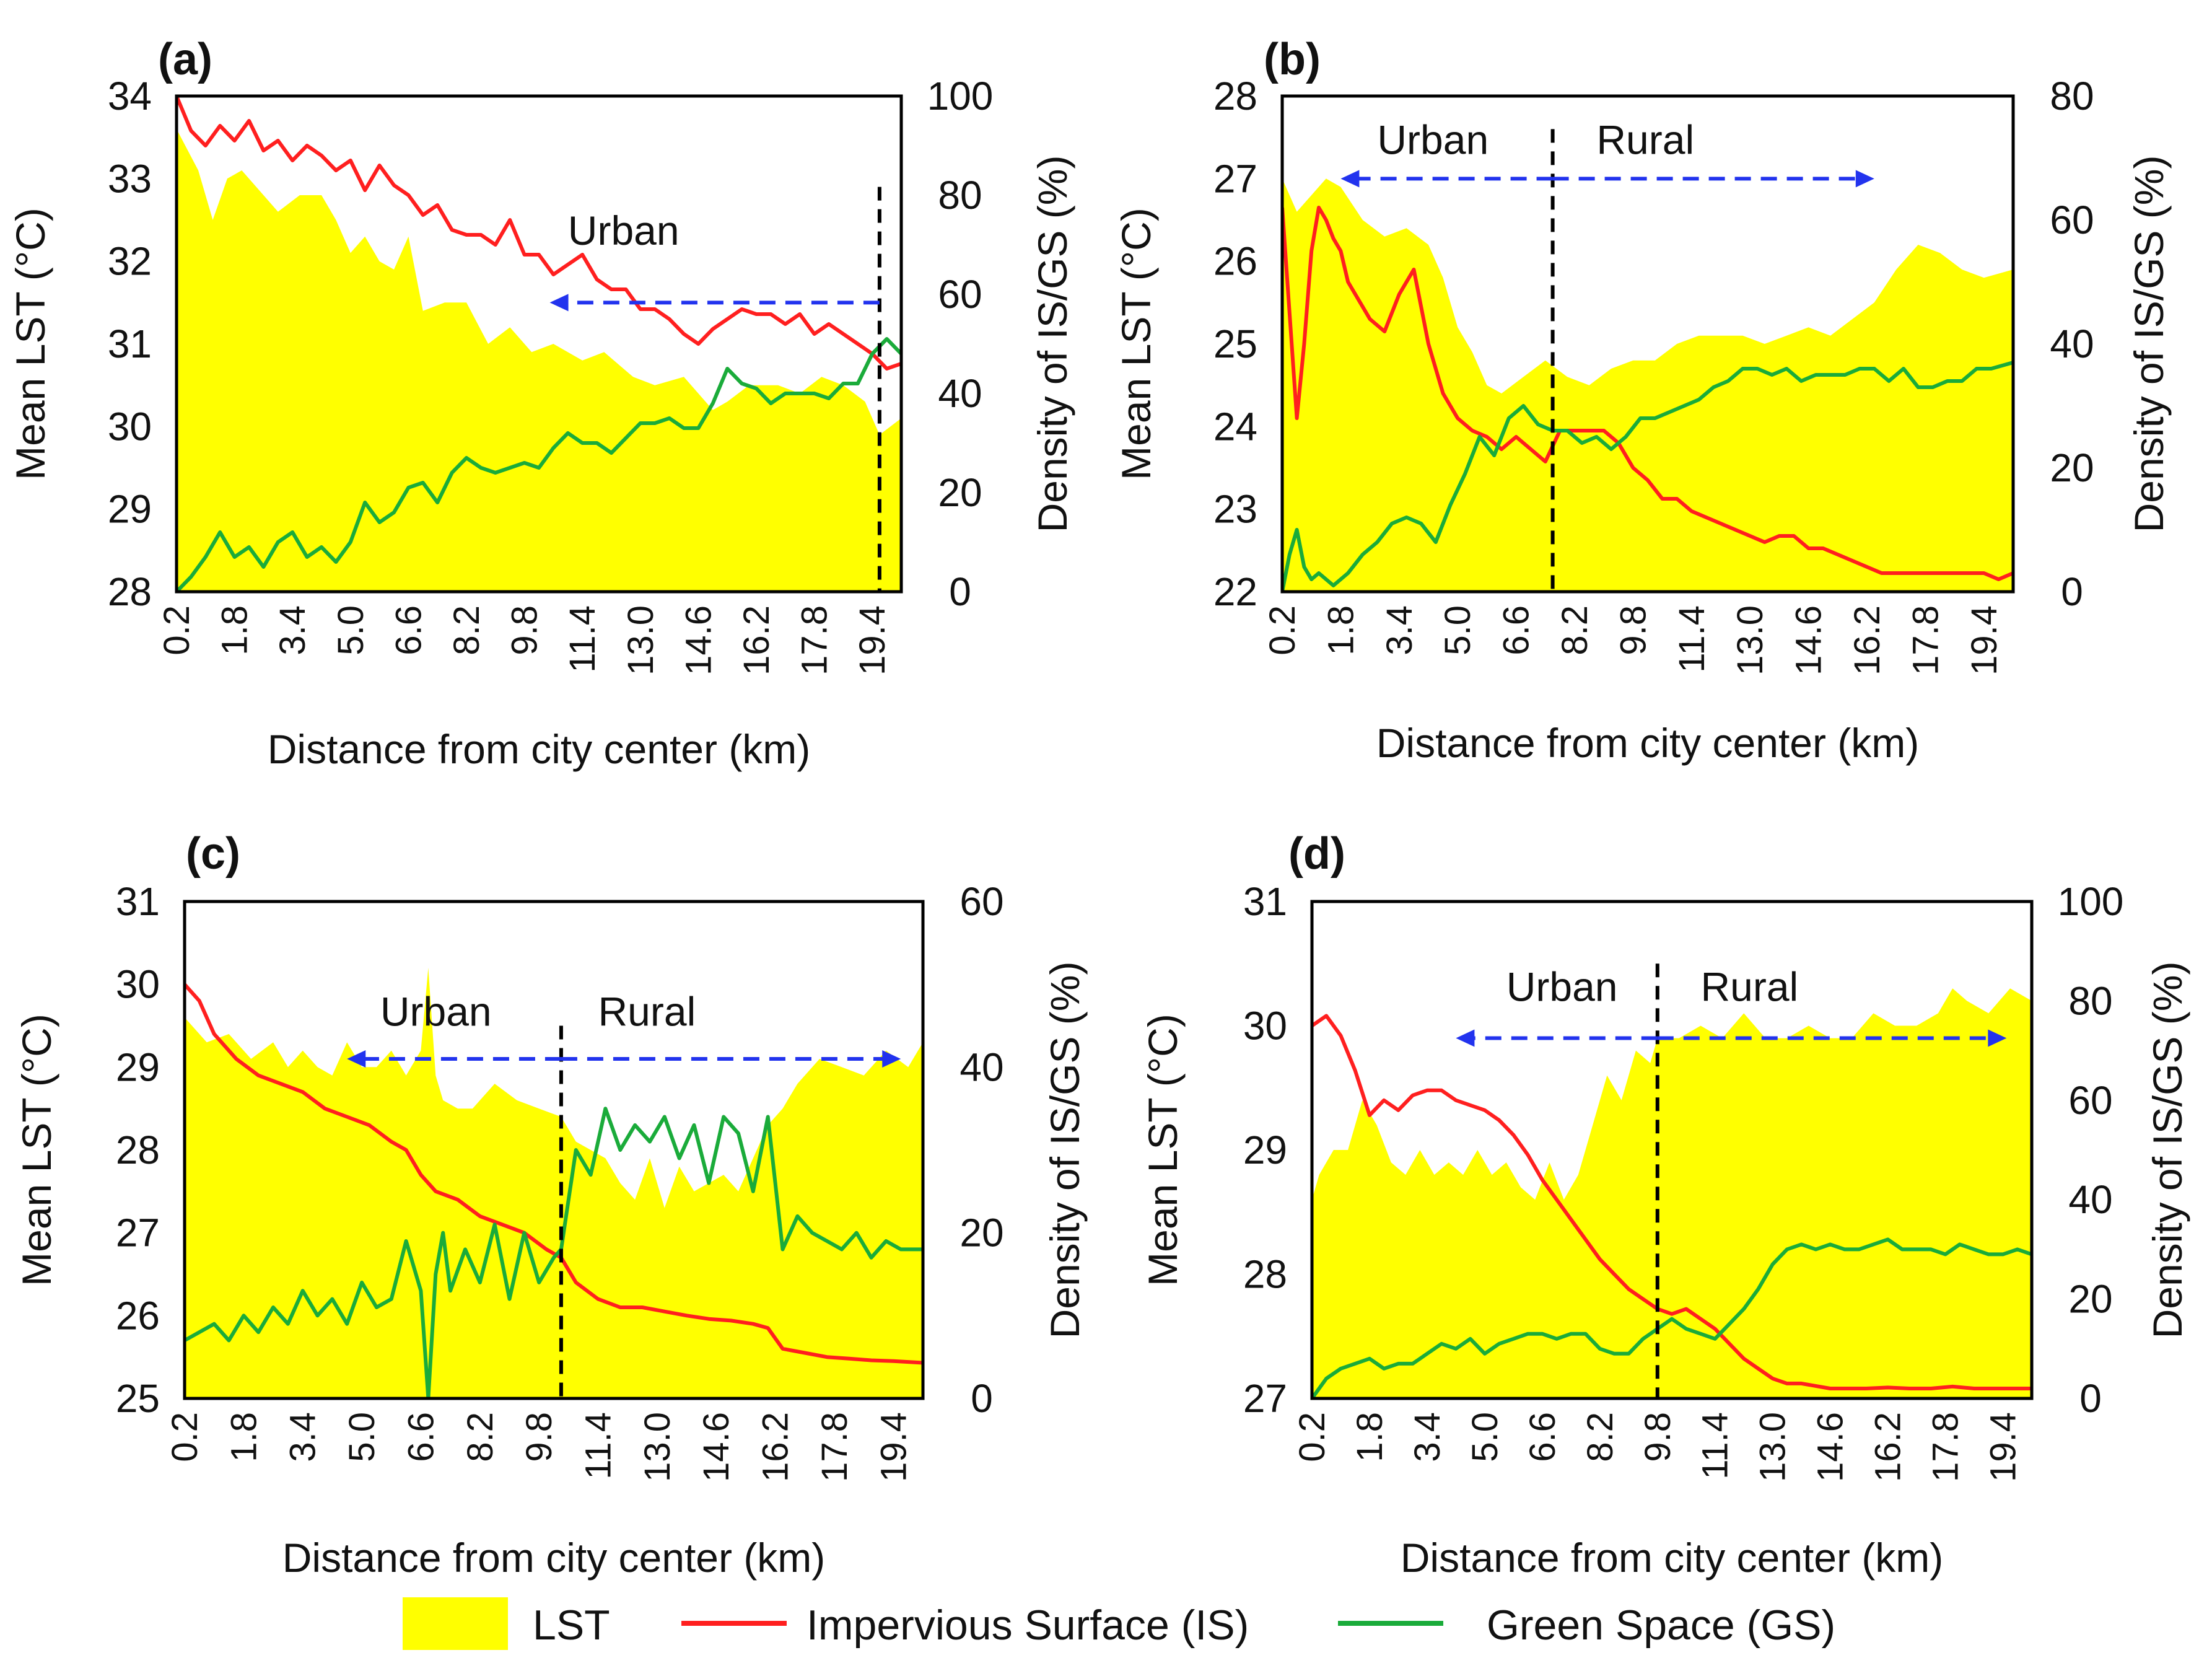 The height and width of the screenshot is (1676, 2212). What do you see at coordinates (1661, 1625) in the screenshot?
I see `legend-gs-label: Green Space (GS)` at bounding box center [1661, 1625].